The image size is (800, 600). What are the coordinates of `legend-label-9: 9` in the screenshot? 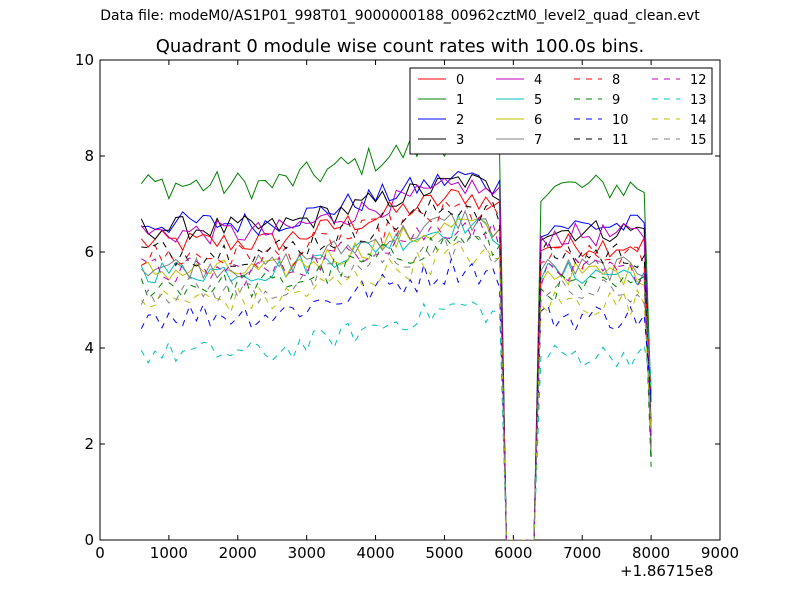 It's located at (616, 100).